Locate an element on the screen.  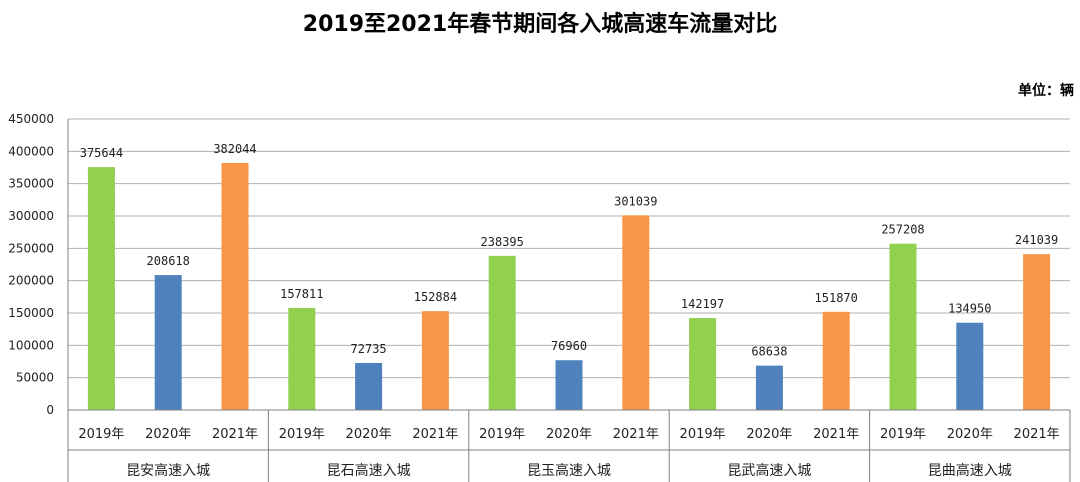
data-label: 238395 is located at coordinates (502, 242).